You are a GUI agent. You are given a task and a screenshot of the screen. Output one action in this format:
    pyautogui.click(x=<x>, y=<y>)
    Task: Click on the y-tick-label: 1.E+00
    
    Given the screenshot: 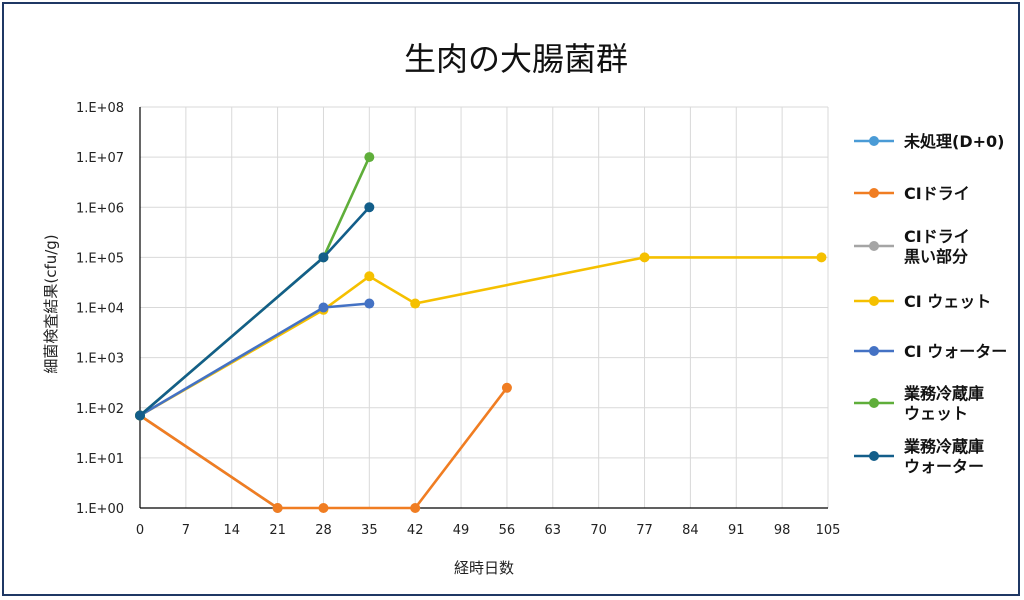 What is the action you would take?
    pyautogui.click(x=100, y=509)
    